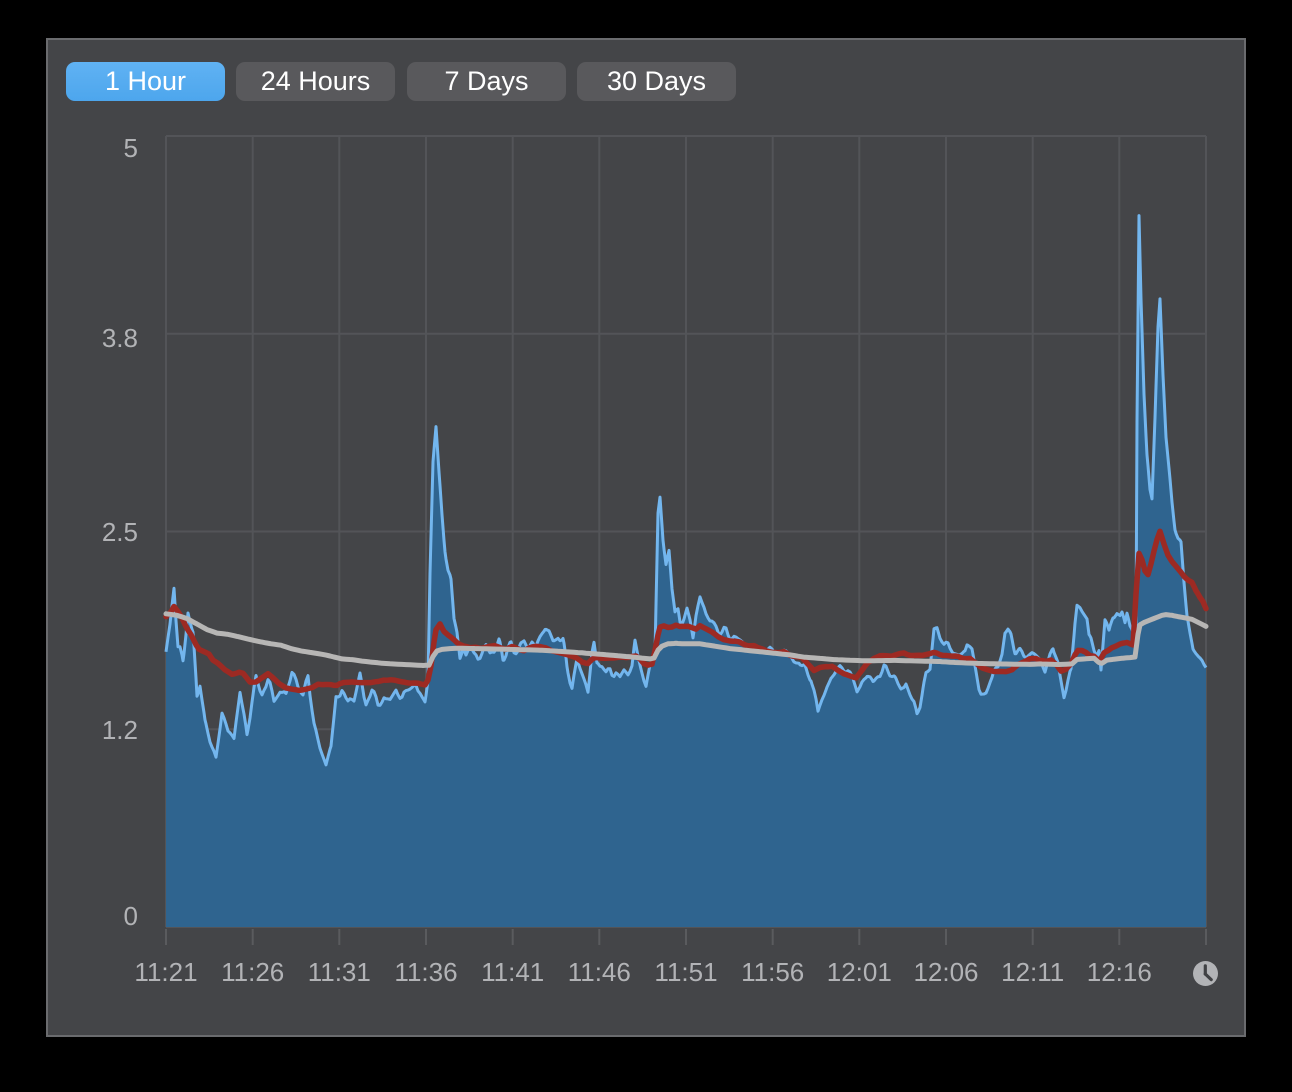 The width and height of the screenshot is (1292, 1092). I want to click on svg-text: 3.8, so click(120, 338).